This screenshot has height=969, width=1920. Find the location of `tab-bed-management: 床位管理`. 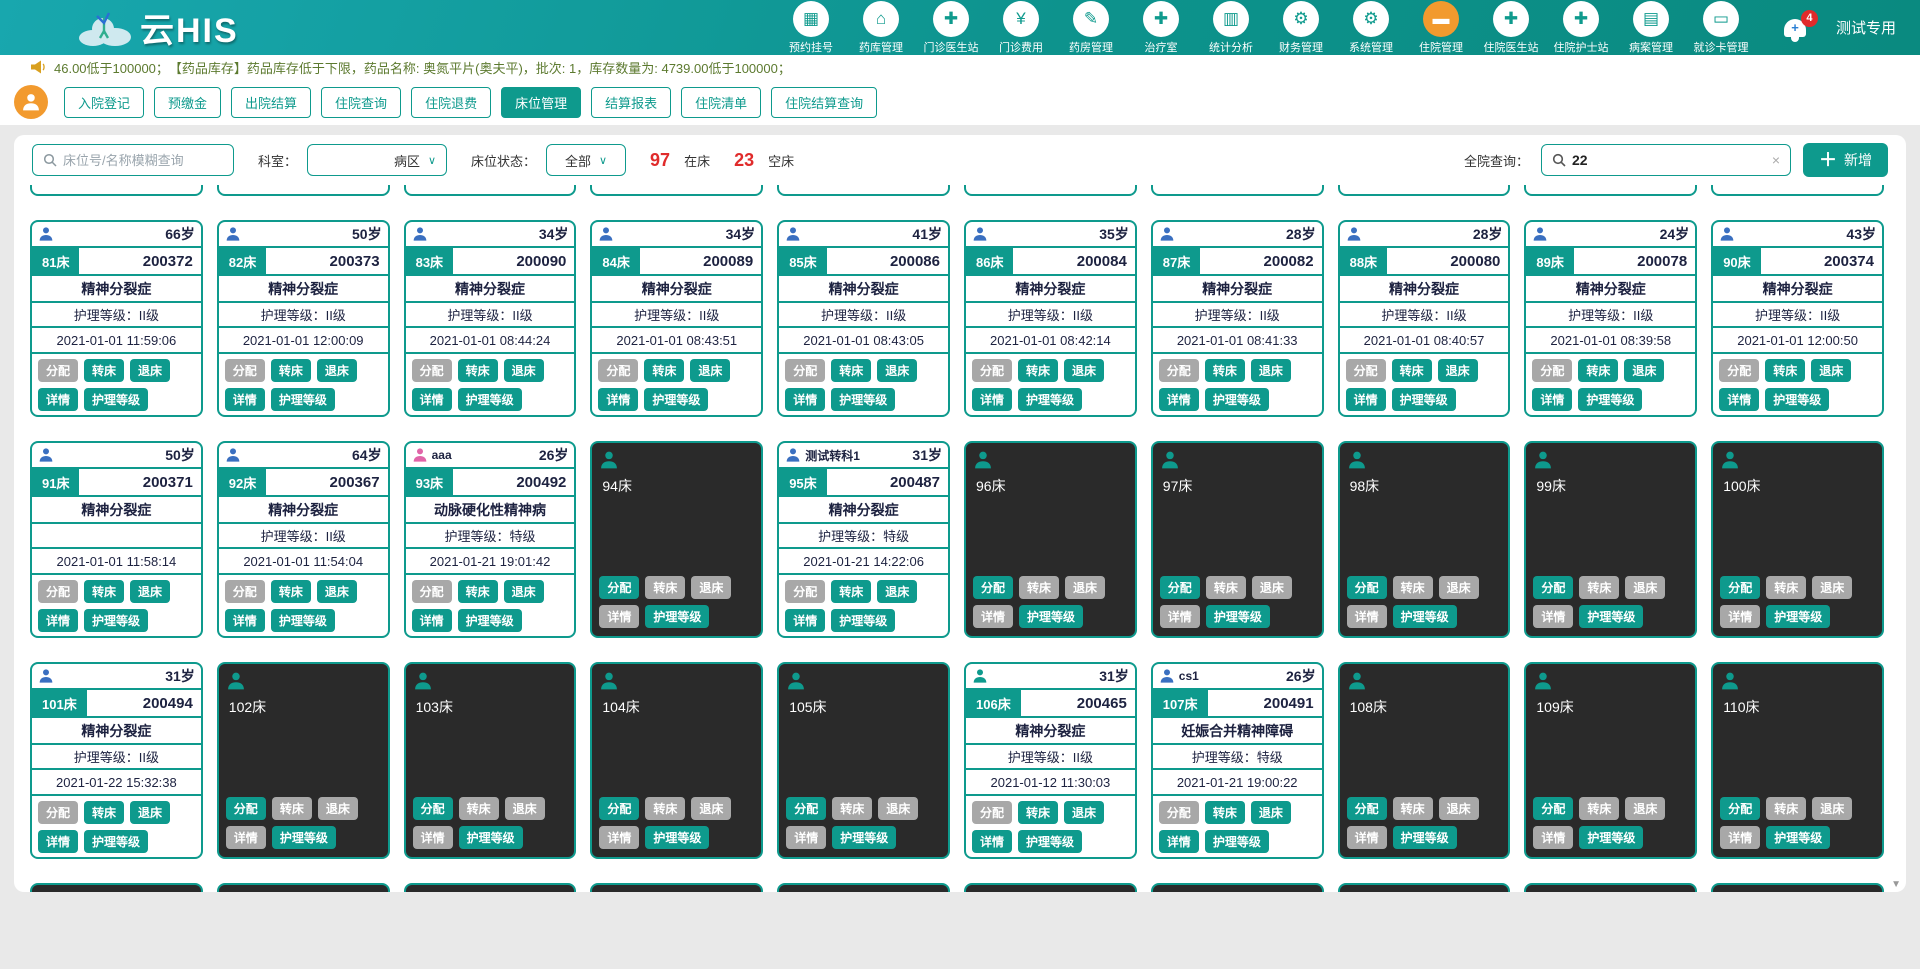

tab-bed-management: 床位管理 is located at coordinates (541, 102).